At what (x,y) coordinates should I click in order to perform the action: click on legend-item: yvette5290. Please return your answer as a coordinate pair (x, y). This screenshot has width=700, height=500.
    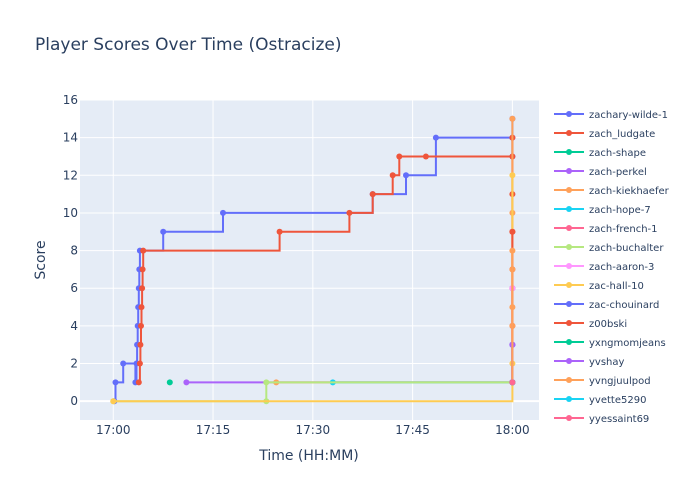
    Looking at the image, I should click on (600, 400).